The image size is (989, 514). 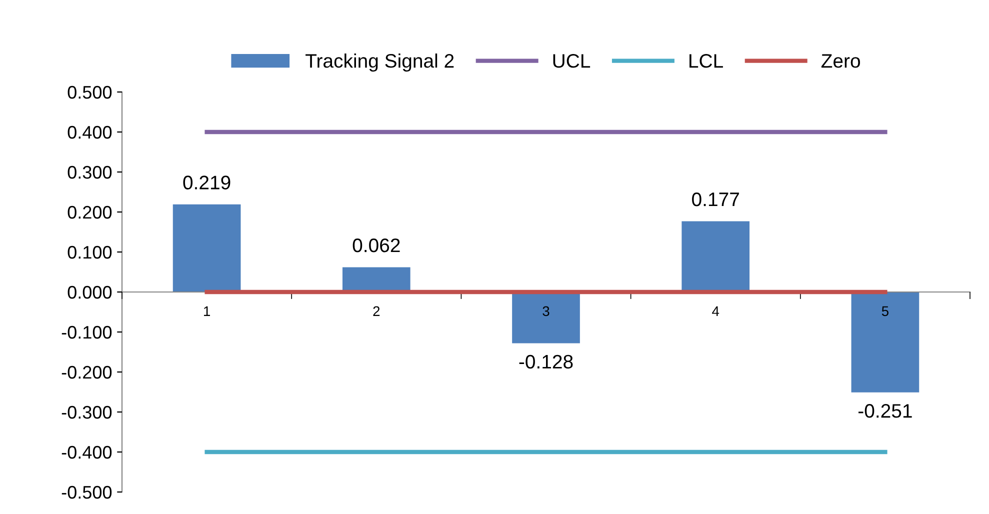 What do you see at coordinates (885, 411) in the screenshot?
I see `data-label: -0.251` at bounding box center [885, 411].